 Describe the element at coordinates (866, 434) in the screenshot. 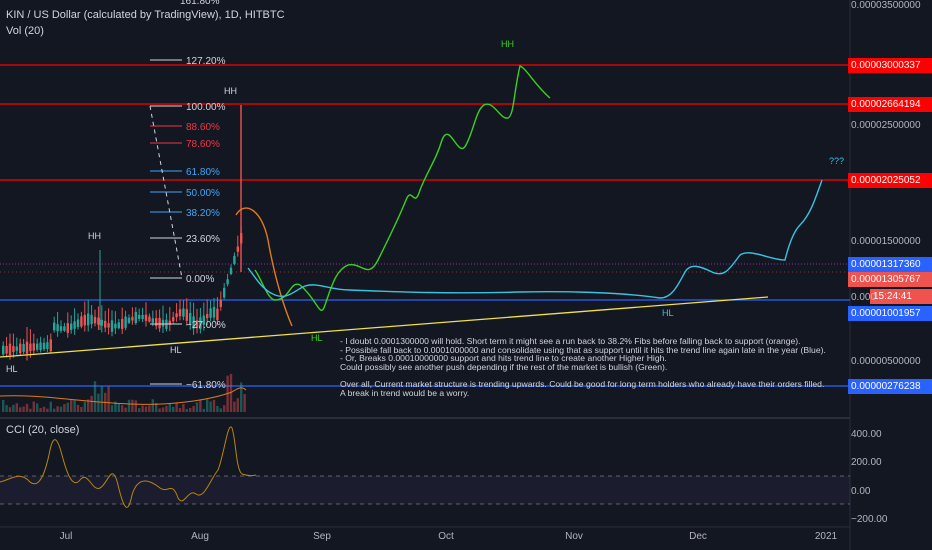

I see `cci-tick-0: 400.00` at that location.